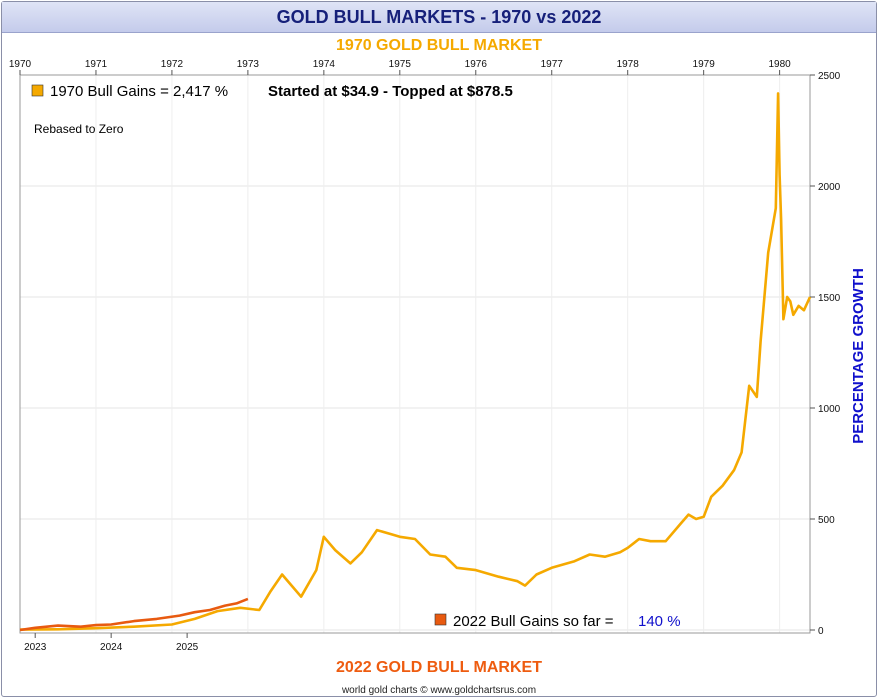  Describe the element at coordinates (111, 647) in the screenshot. I see `bottom-tick-label: 2024` at that location.